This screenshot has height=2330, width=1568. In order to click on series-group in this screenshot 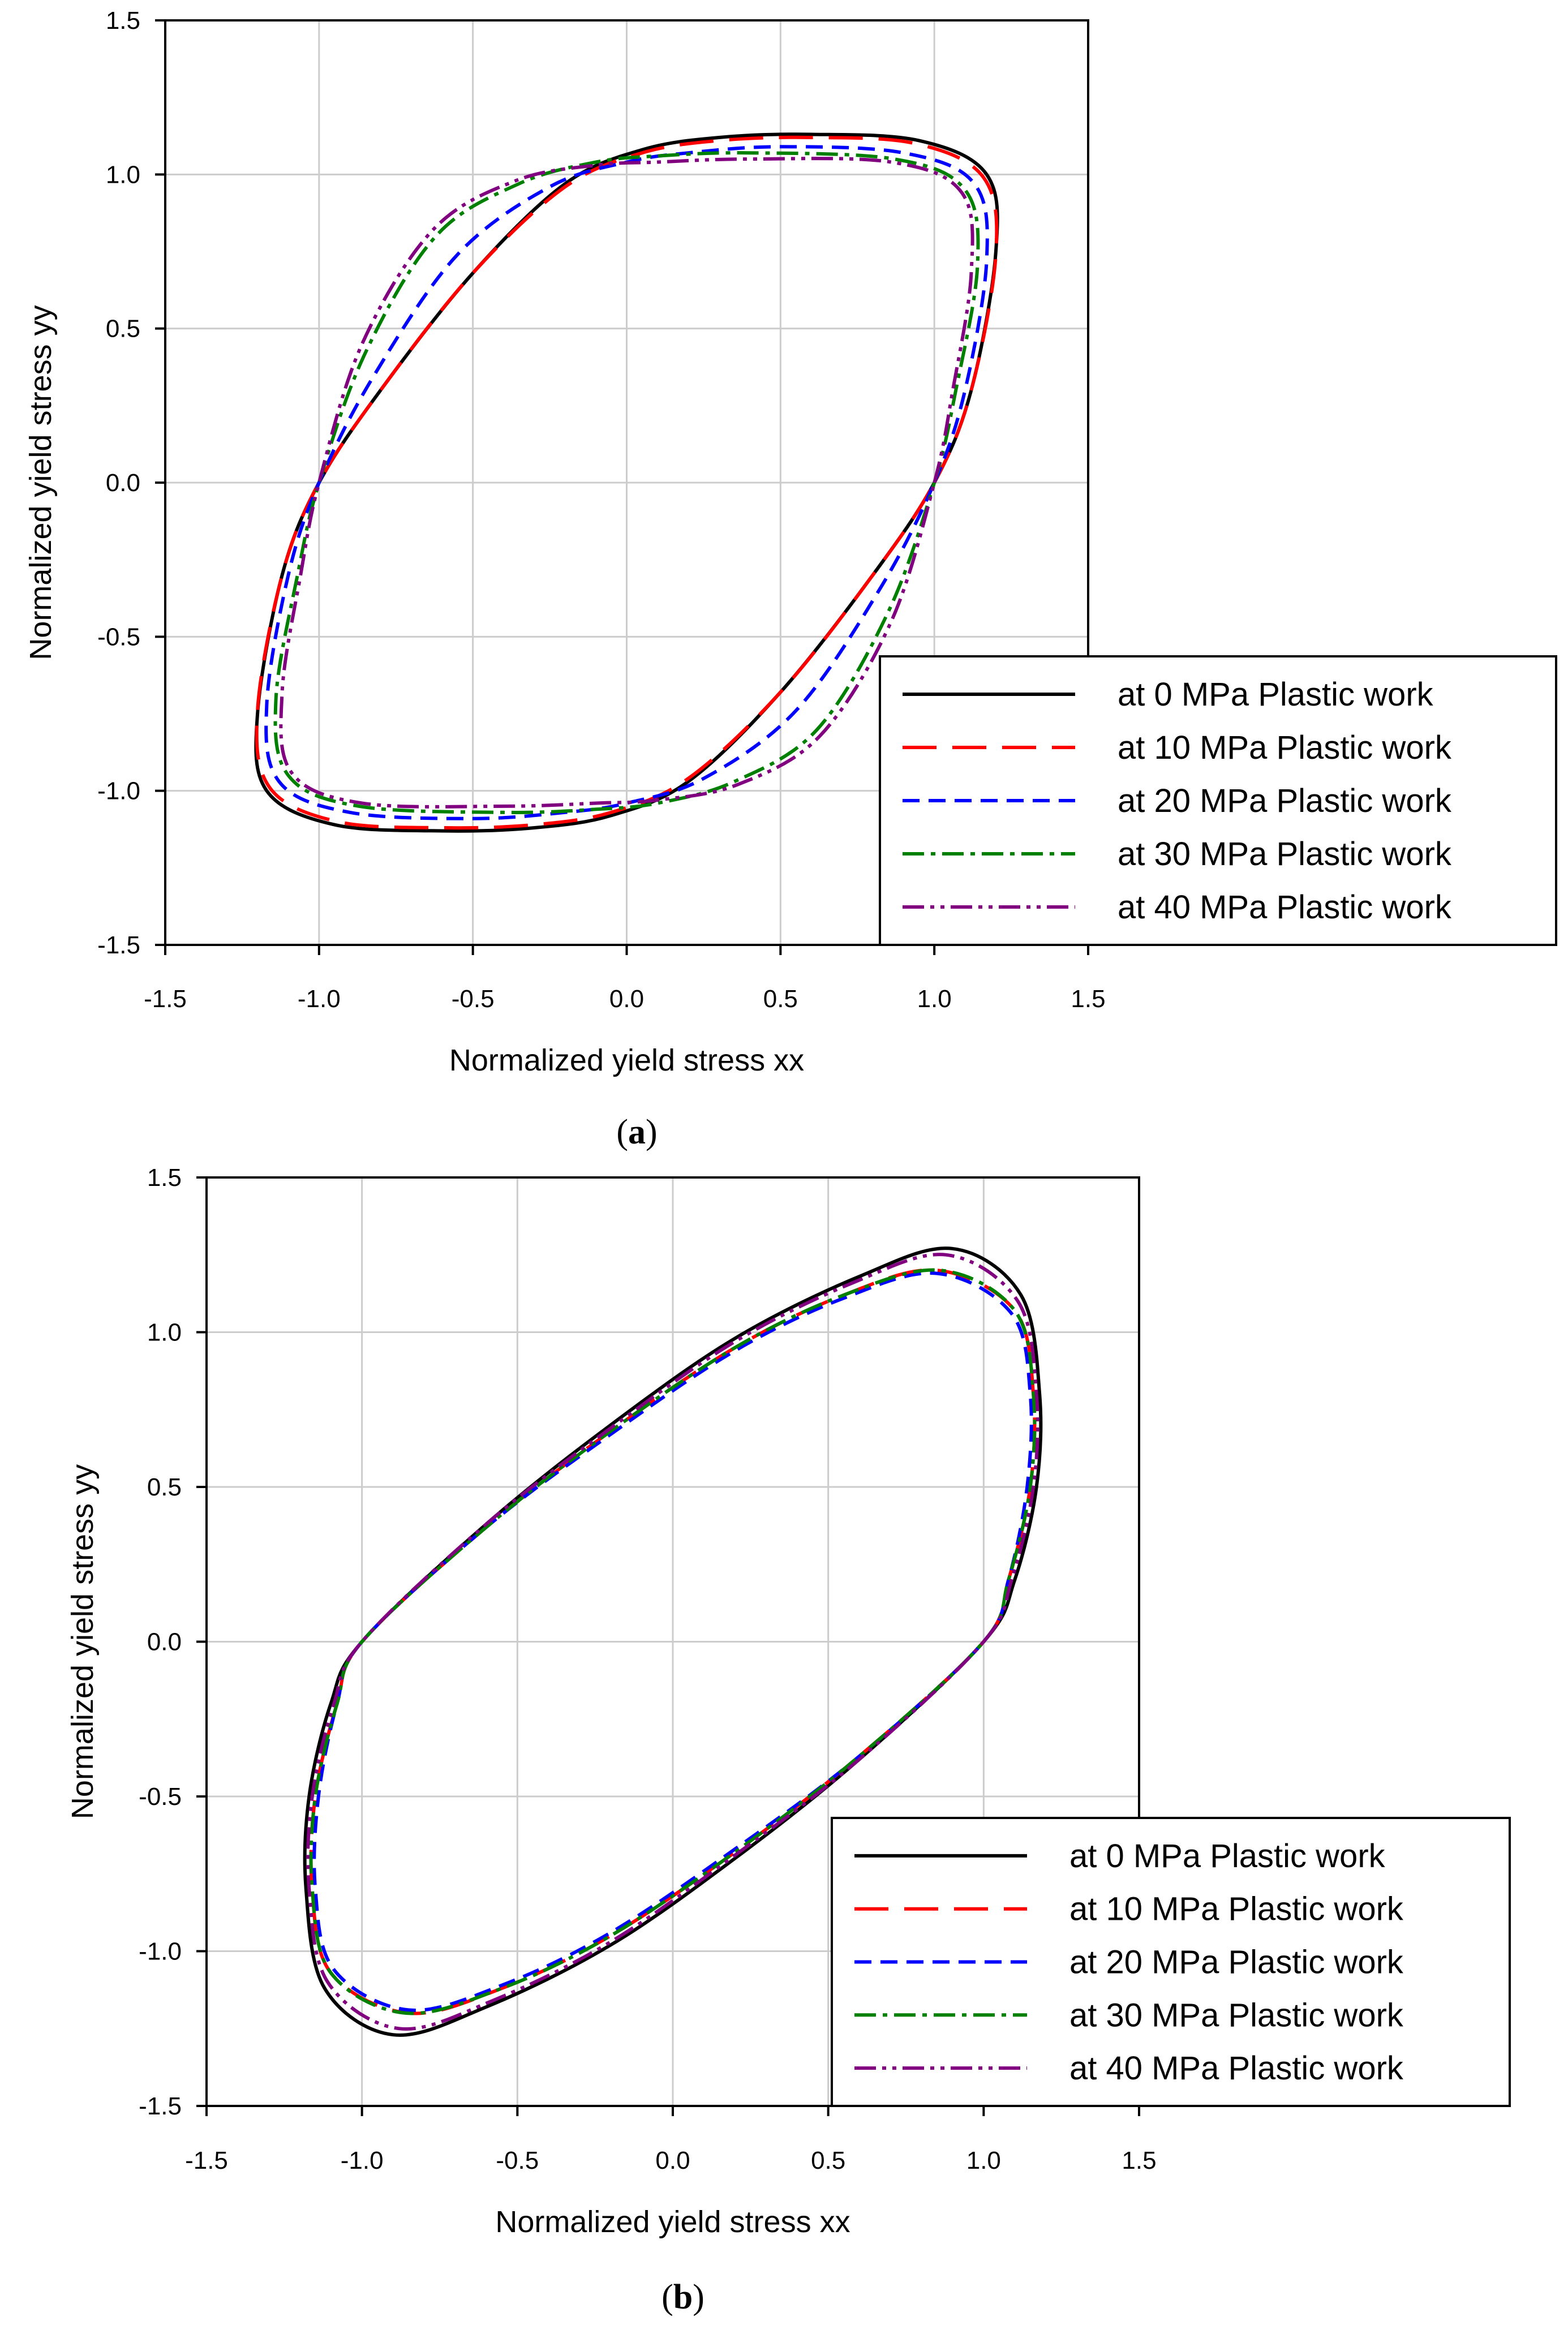, I will do `click(627, 482)`.